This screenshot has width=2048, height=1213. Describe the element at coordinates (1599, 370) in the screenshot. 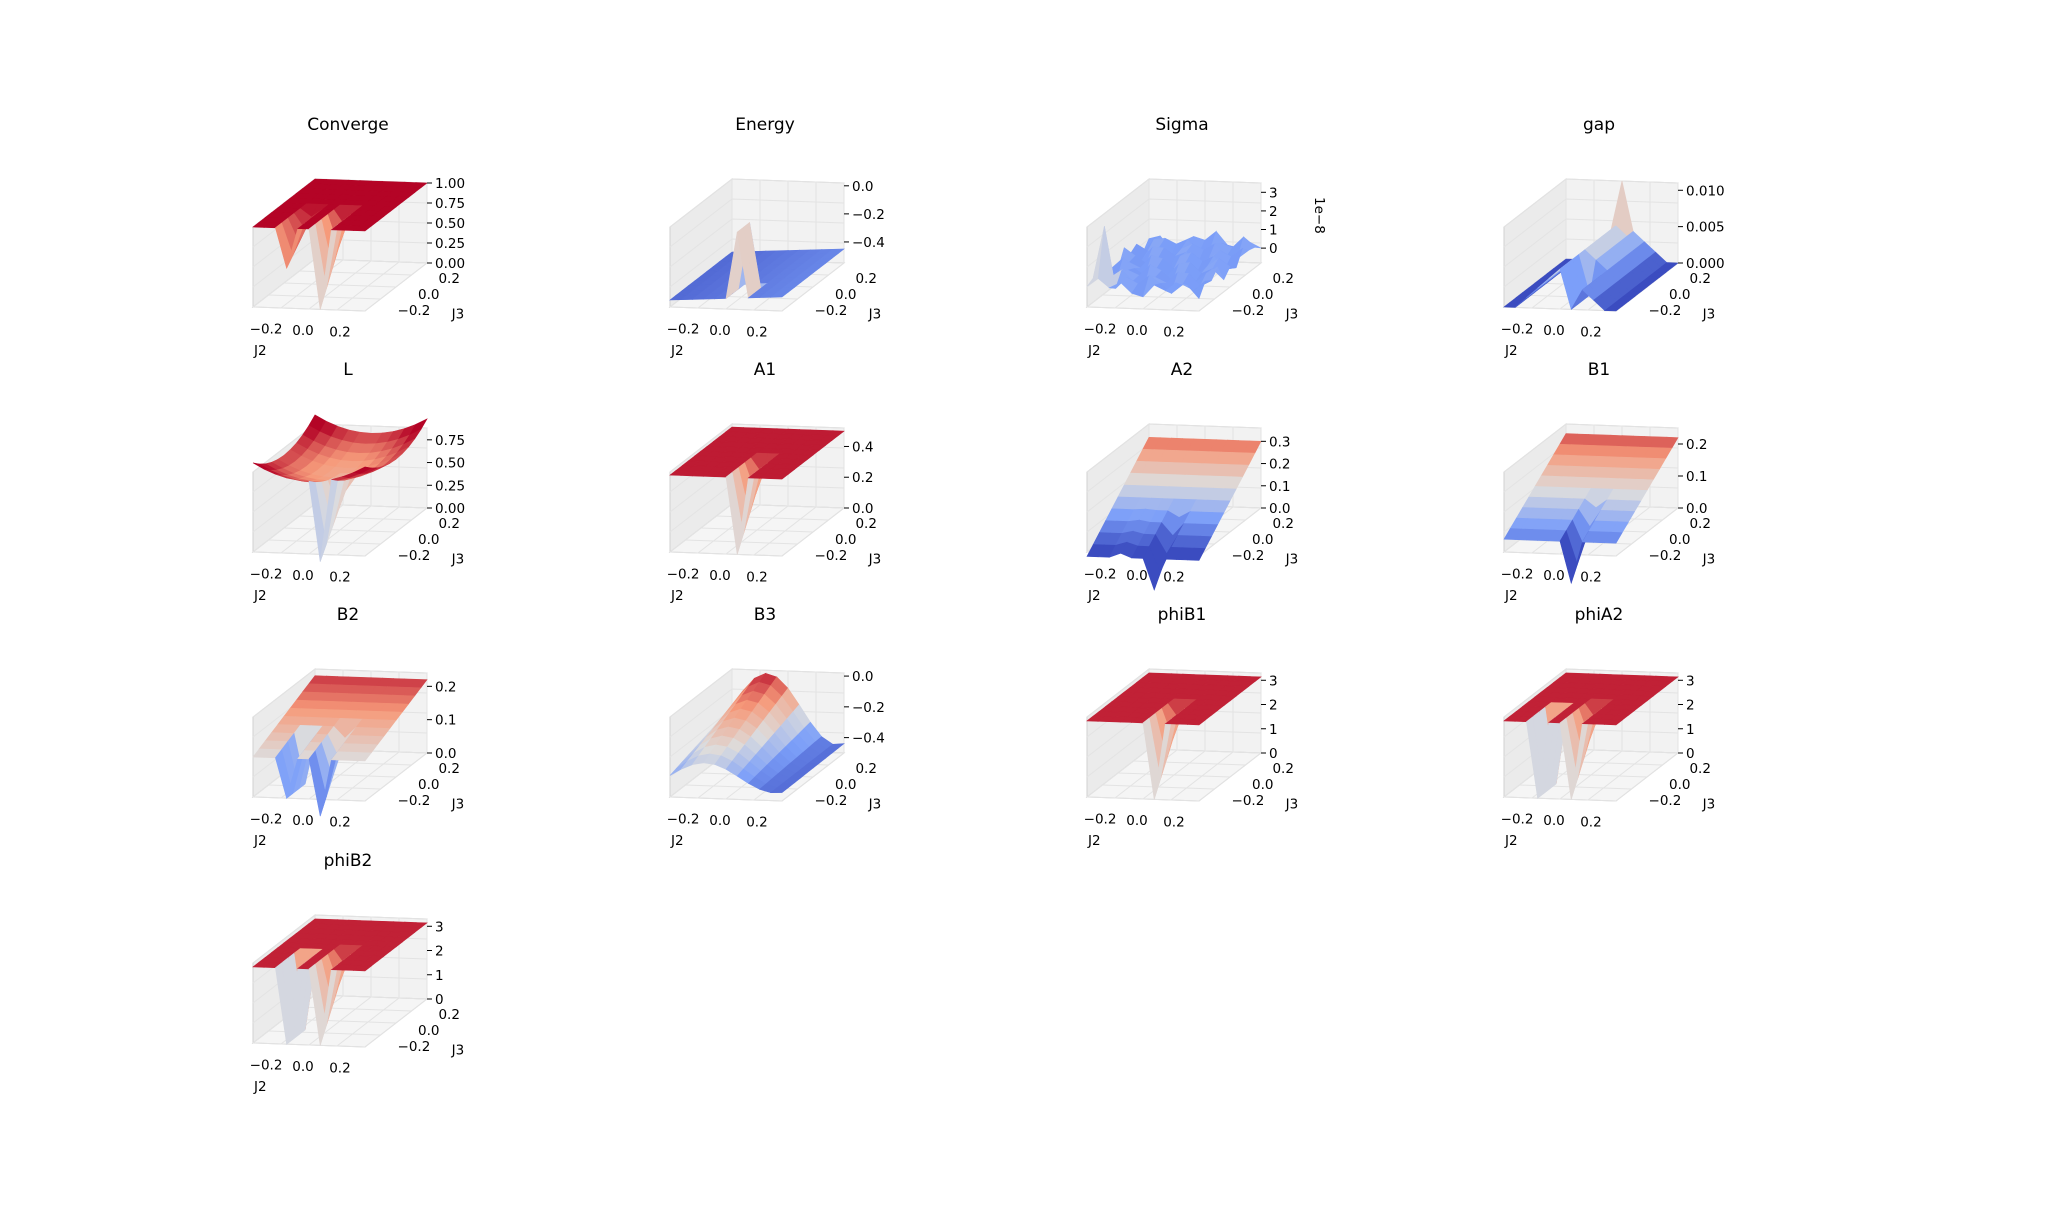

I see `panel-title: B1` at that location.